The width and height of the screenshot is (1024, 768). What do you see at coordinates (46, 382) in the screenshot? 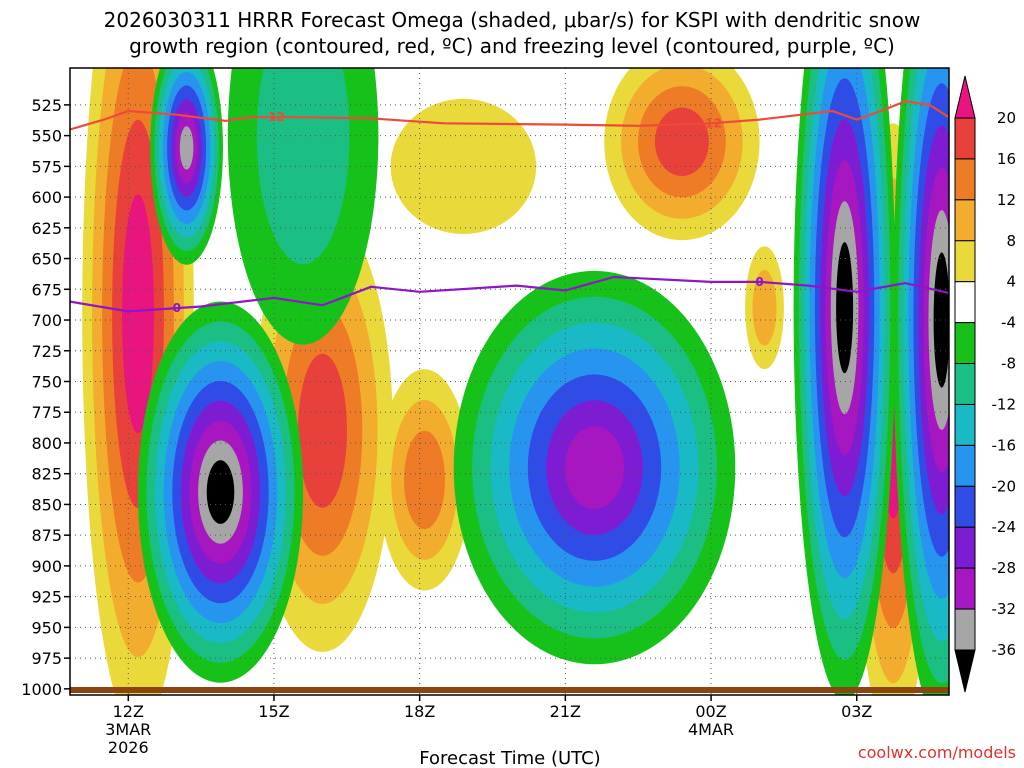
I see `y-tick-label: 750` at bounding box center [46, 382].